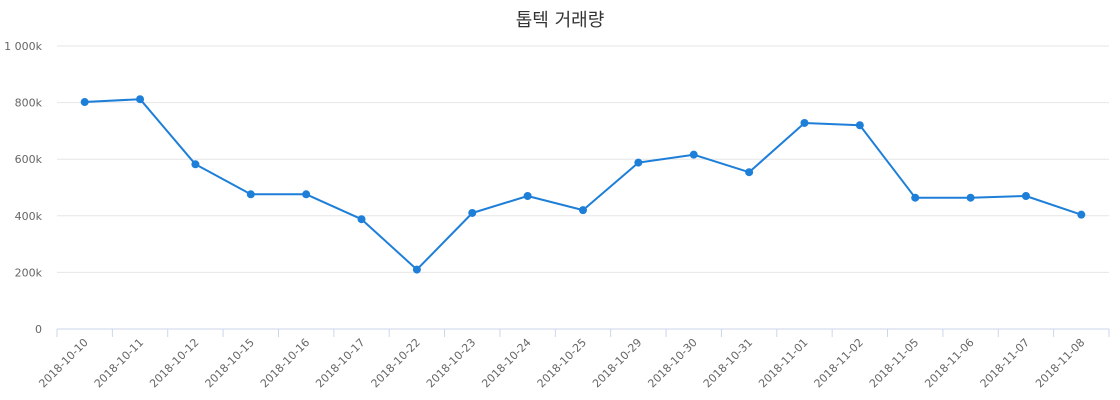 This screenshot has height=400, width=1120. What do you see at coordinates (560, 20) in the screenshot?
I see `chart-title: 톱텍 거래량` at bounding box center [560, 20].